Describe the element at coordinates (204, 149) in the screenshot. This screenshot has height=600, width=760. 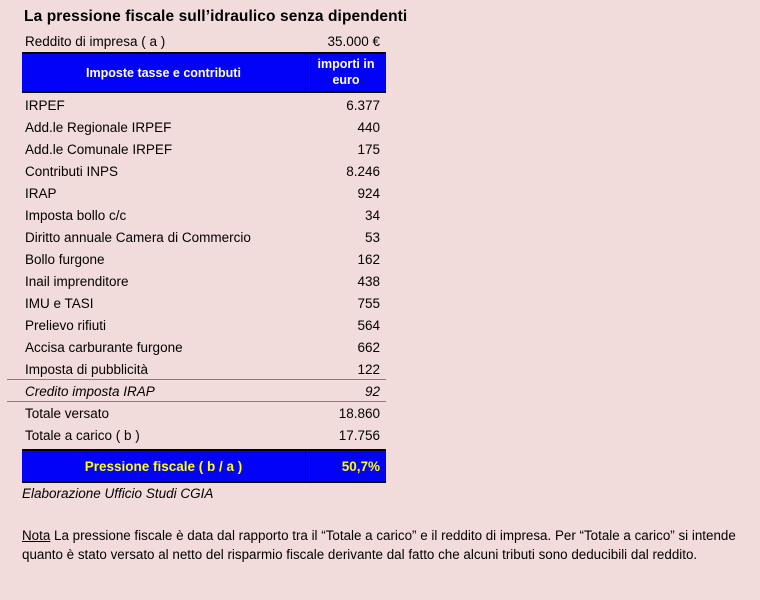
I see `table-row: Add.le Comunale IRPEF 175` at that location.